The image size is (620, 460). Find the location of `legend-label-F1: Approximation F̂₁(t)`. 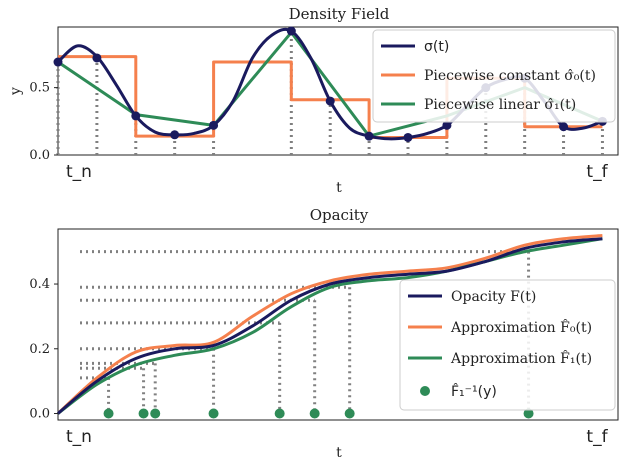

legend-label-F1: Approximation F̂₁(t) is located at coordinates (521, 358).